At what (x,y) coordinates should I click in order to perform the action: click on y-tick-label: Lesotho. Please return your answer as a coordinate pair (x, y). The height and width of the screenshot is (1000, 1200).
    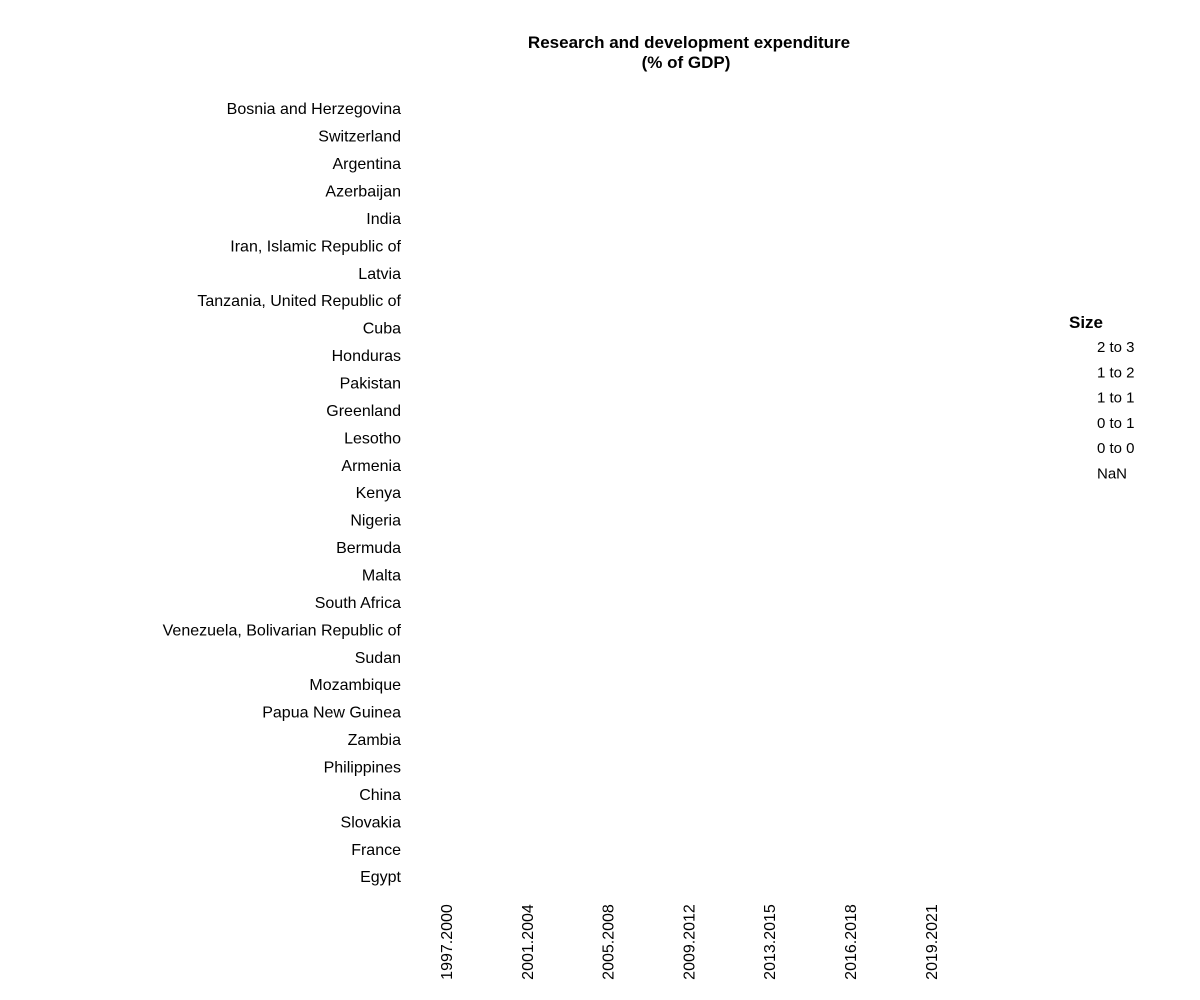
    Looking at the image, I should click on (372, 438).